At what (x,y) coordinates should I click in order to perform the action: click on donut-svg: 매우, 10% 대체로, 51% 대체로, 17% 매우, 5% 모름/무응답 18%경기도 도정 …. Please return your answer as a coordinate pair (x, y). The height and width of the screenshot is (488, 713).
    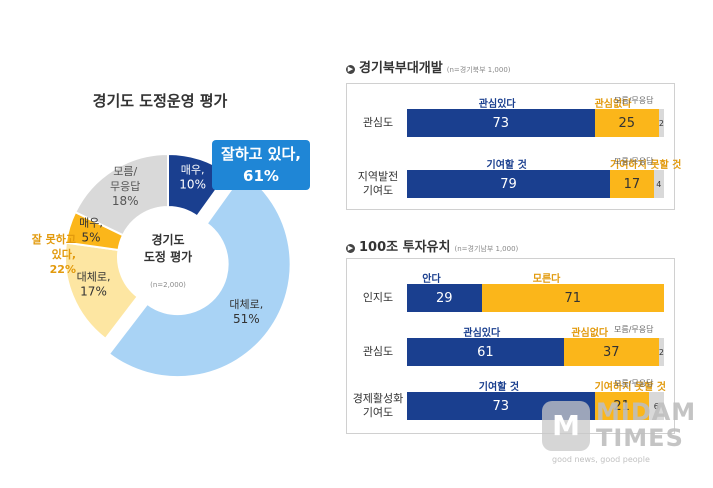
    Looking at the image, I should click on (178, 265).